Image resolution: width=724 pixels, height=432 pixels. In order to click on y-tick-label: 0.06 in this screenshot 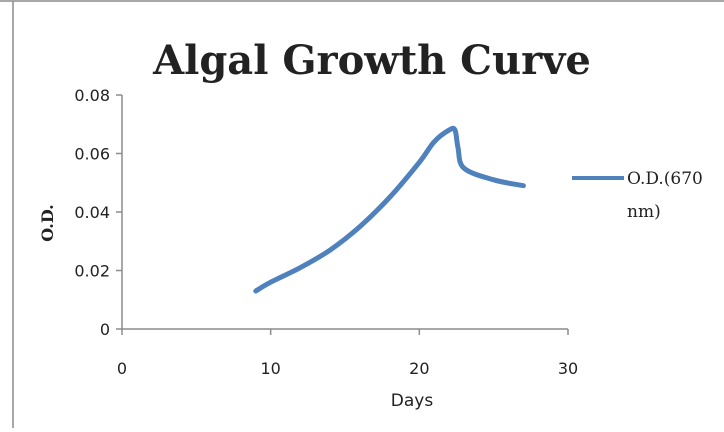, I will do `click(92, 154)`.